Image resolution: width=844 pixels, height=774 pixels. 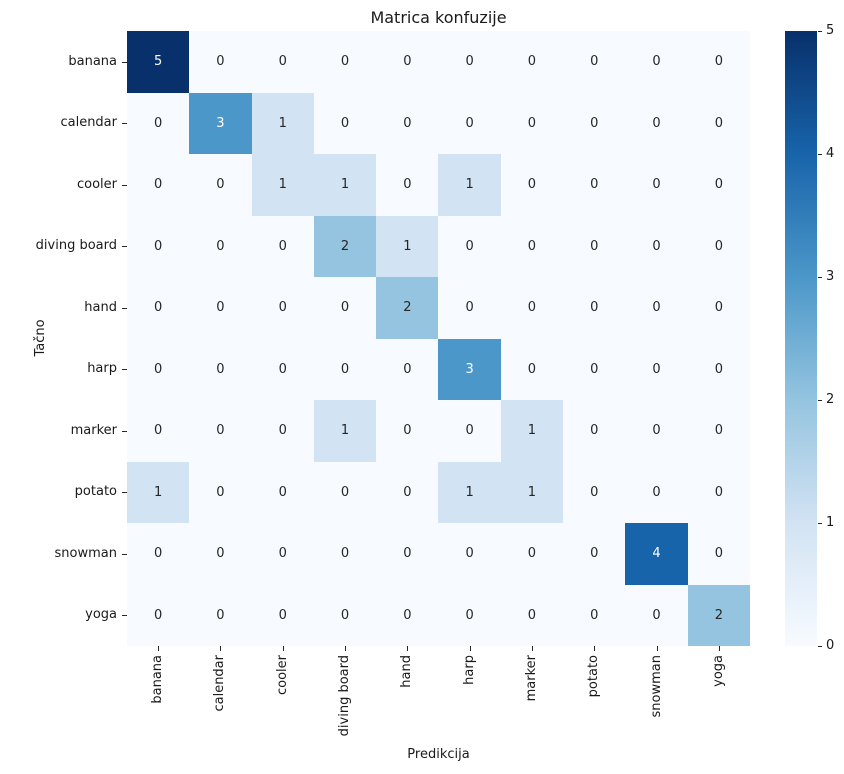 I want to click on chart-title: Matrica konfuzije, so click(x=438, y=17).